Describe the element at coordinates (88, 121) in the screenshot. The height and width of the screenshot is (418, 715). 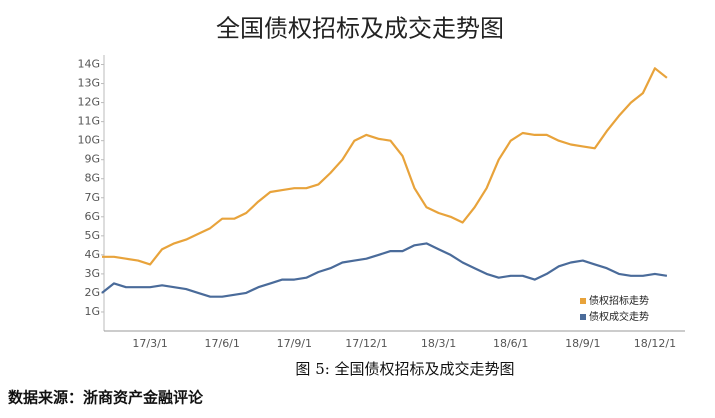
I see `y-tick-label: 11G` at that location.